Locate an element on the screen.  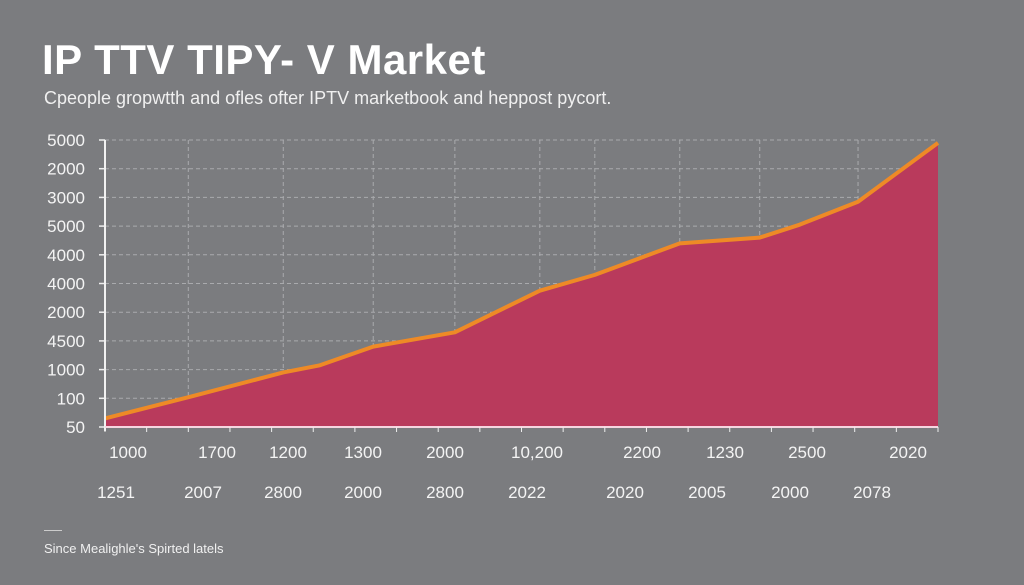
x-tick-label-row2: 2078 is located at coordinates (872, 492).